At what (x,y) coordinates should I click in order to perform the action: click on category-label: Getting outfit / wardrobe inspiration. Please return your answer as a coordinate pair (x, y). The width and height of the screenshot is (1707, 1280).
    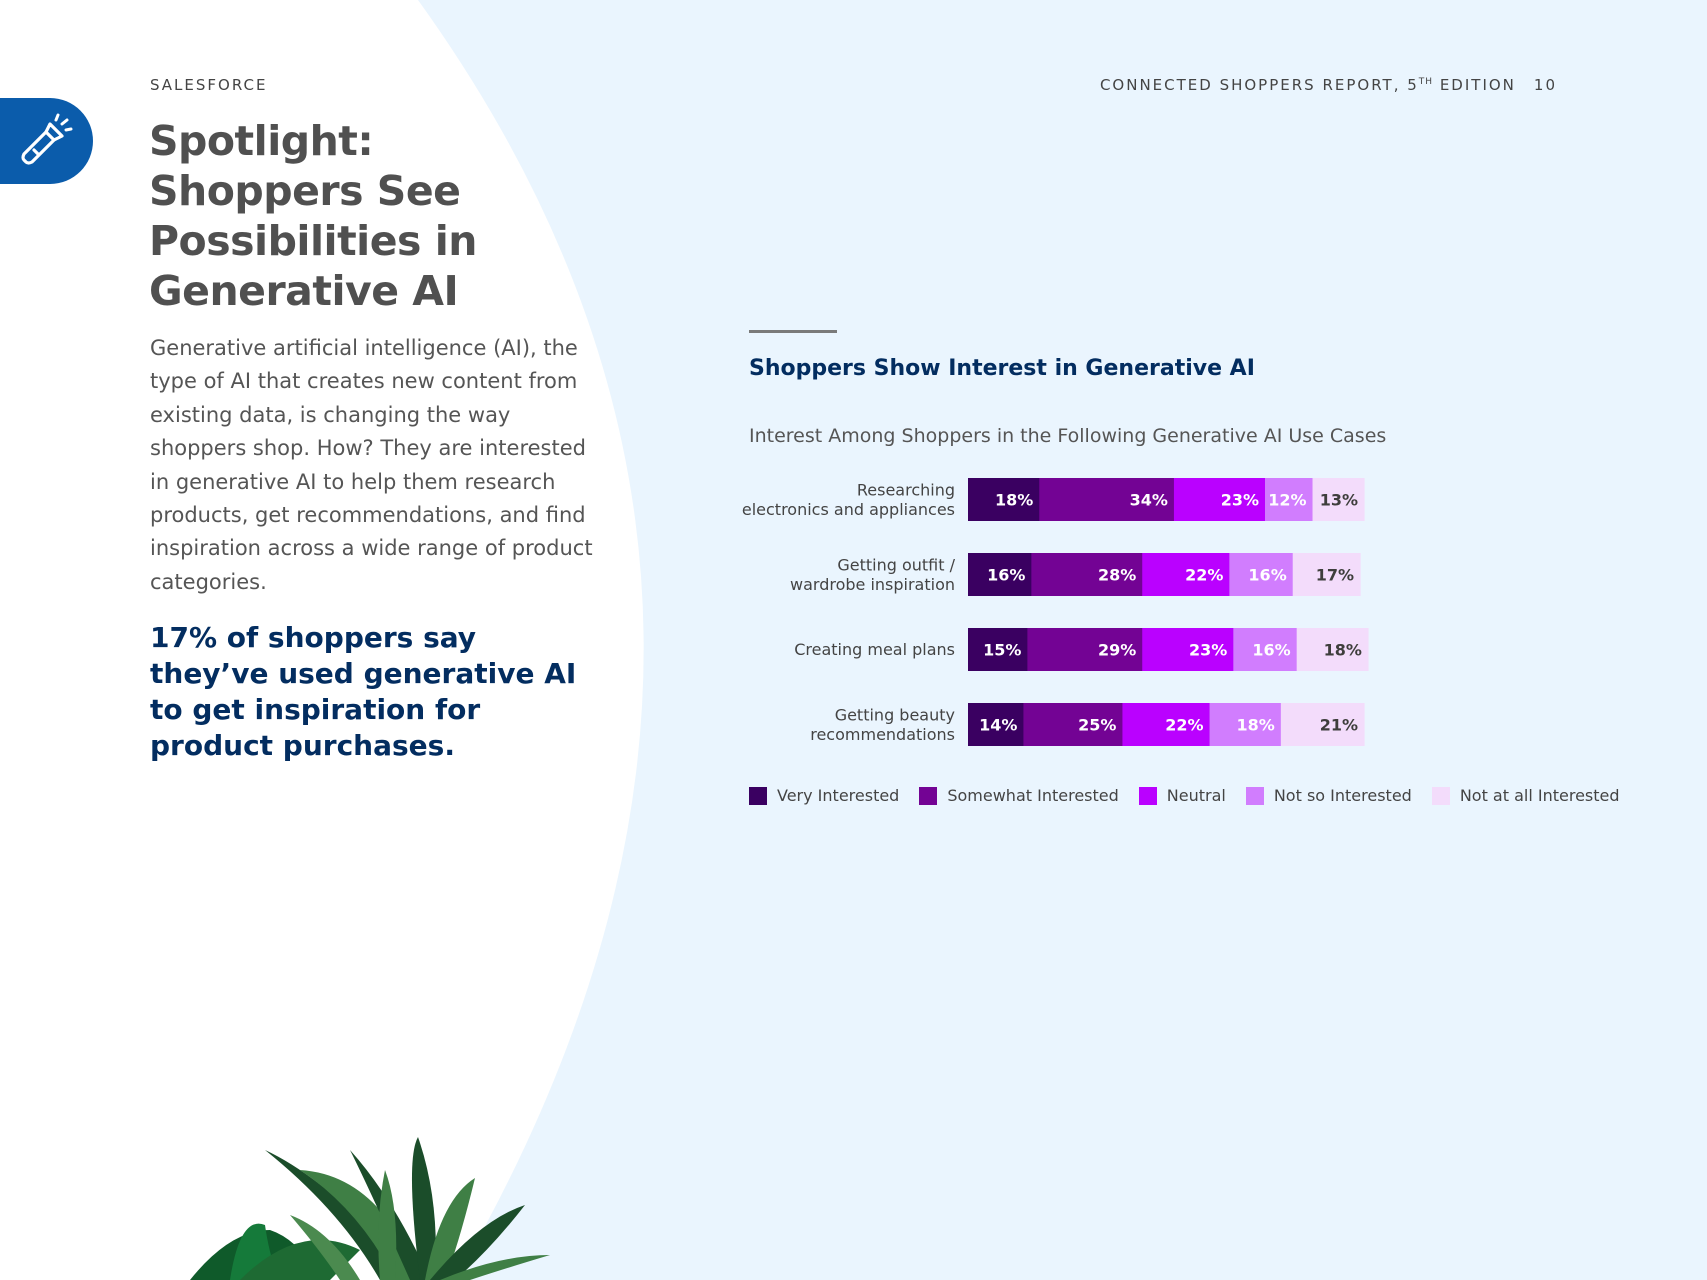
    Looking at the image, I should click on (873, 574).